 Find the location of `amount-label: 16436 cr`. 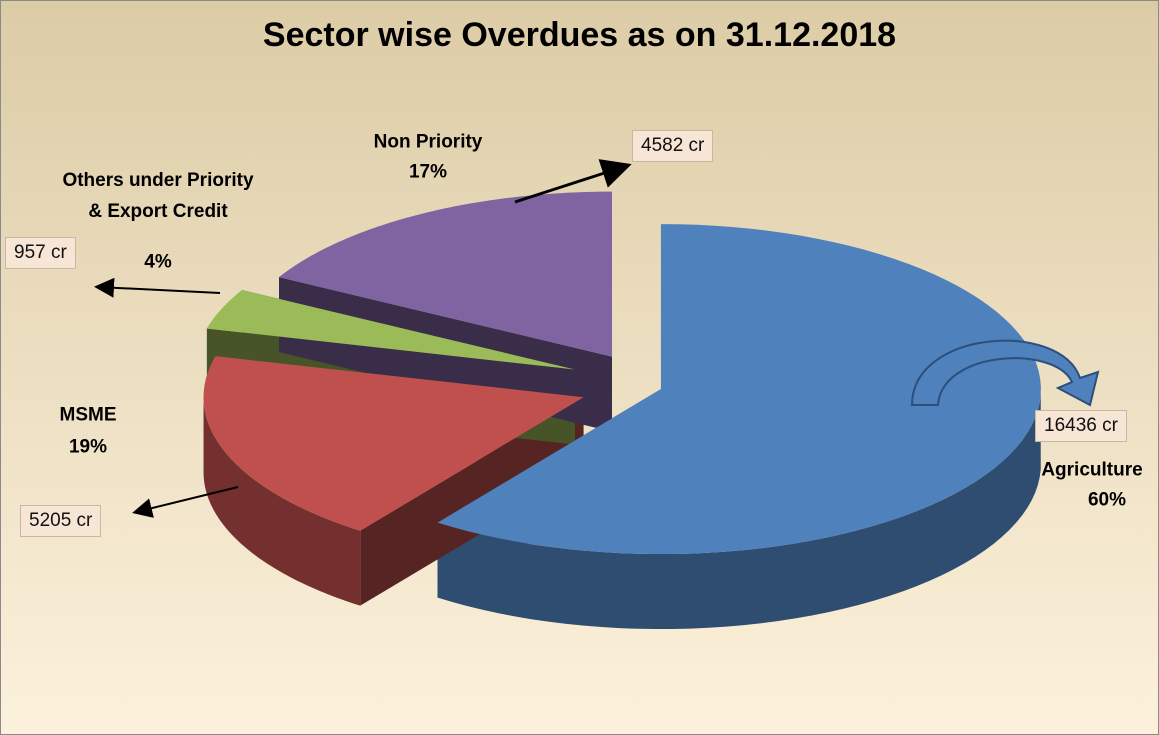

amount-label: 16436 cr is located at coordinates (1081, 426).